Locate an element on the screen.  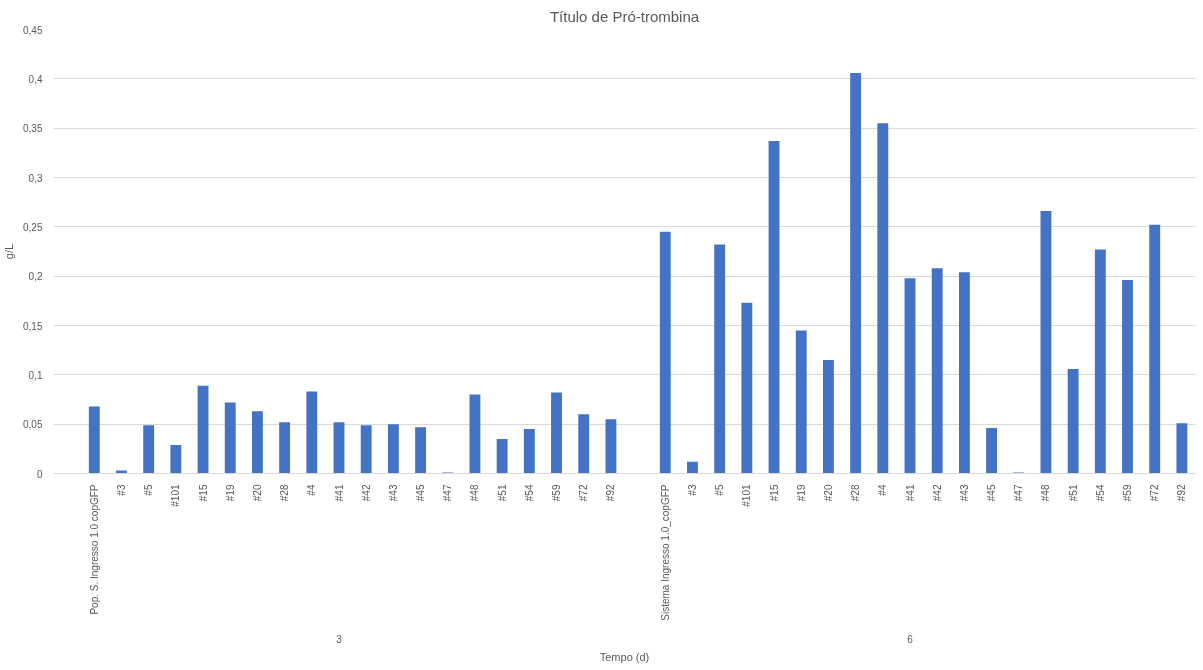
x-tick-label: Pop. S. Ingresso 1.0 copGFP is located at coordinates (94, 549).